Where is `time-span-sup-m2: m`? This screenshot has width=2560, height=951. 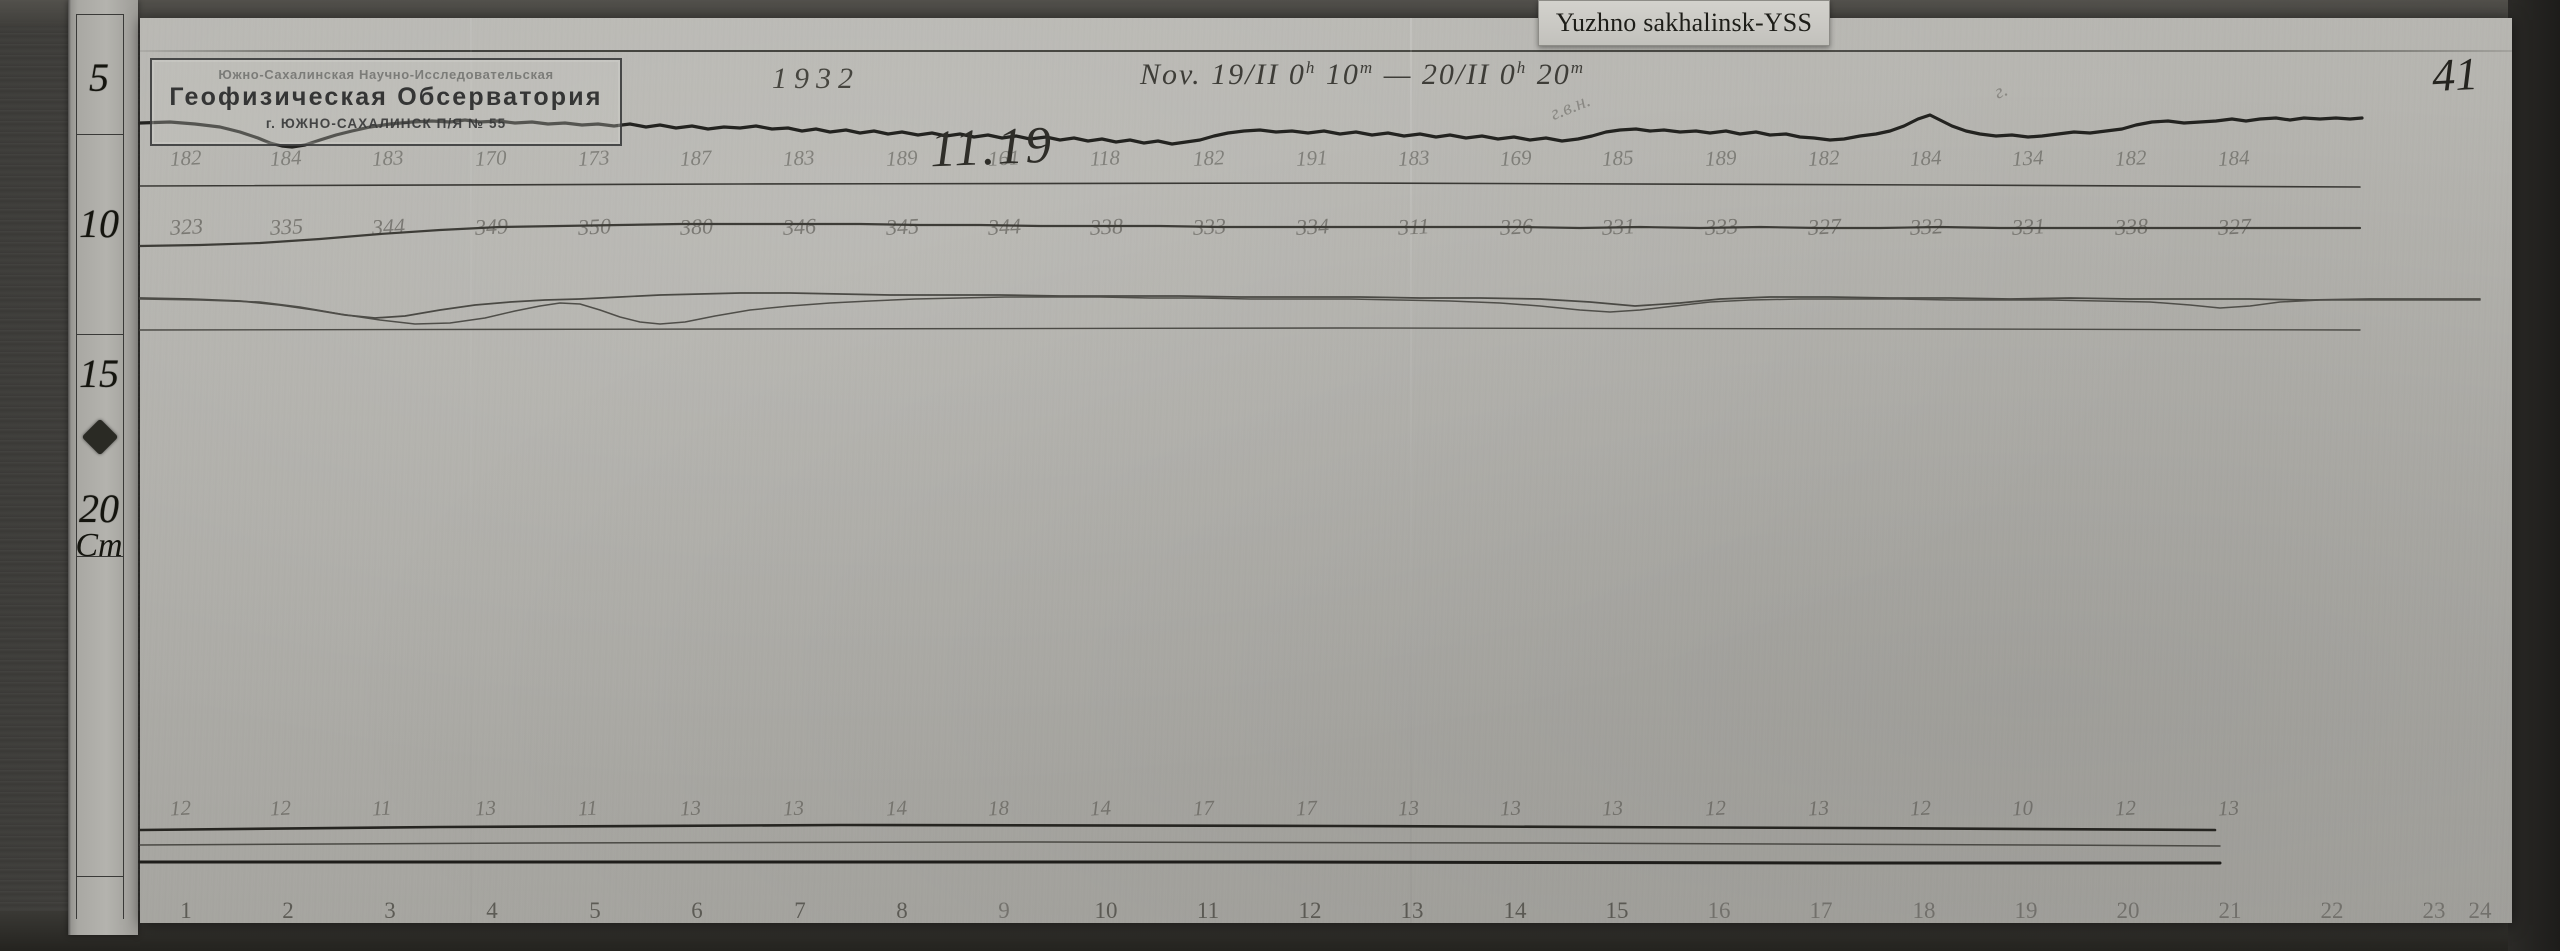 time-span-sup-m2: m is located at coordinates (1577, 67).